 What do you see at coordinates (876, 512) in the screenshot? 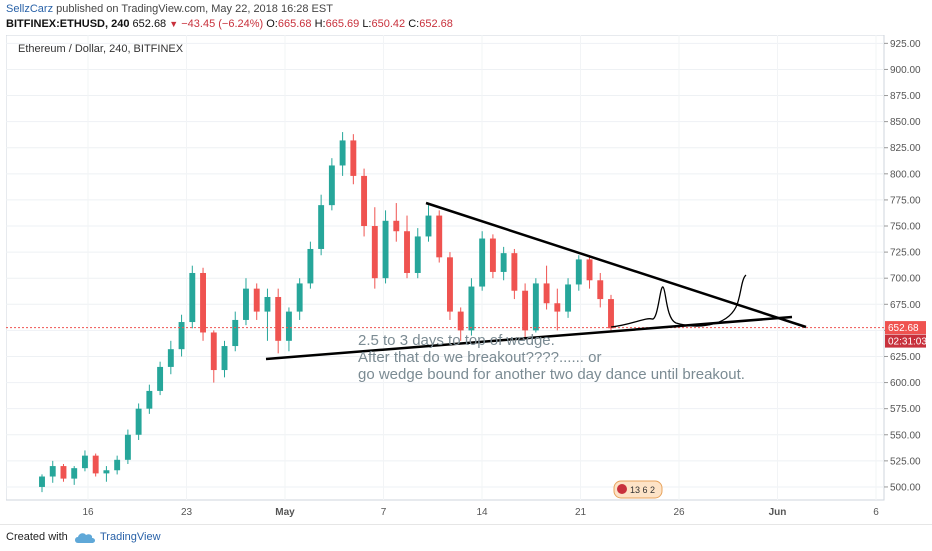
I see `x-tick-label: 6` at bounding box center [876, 512].